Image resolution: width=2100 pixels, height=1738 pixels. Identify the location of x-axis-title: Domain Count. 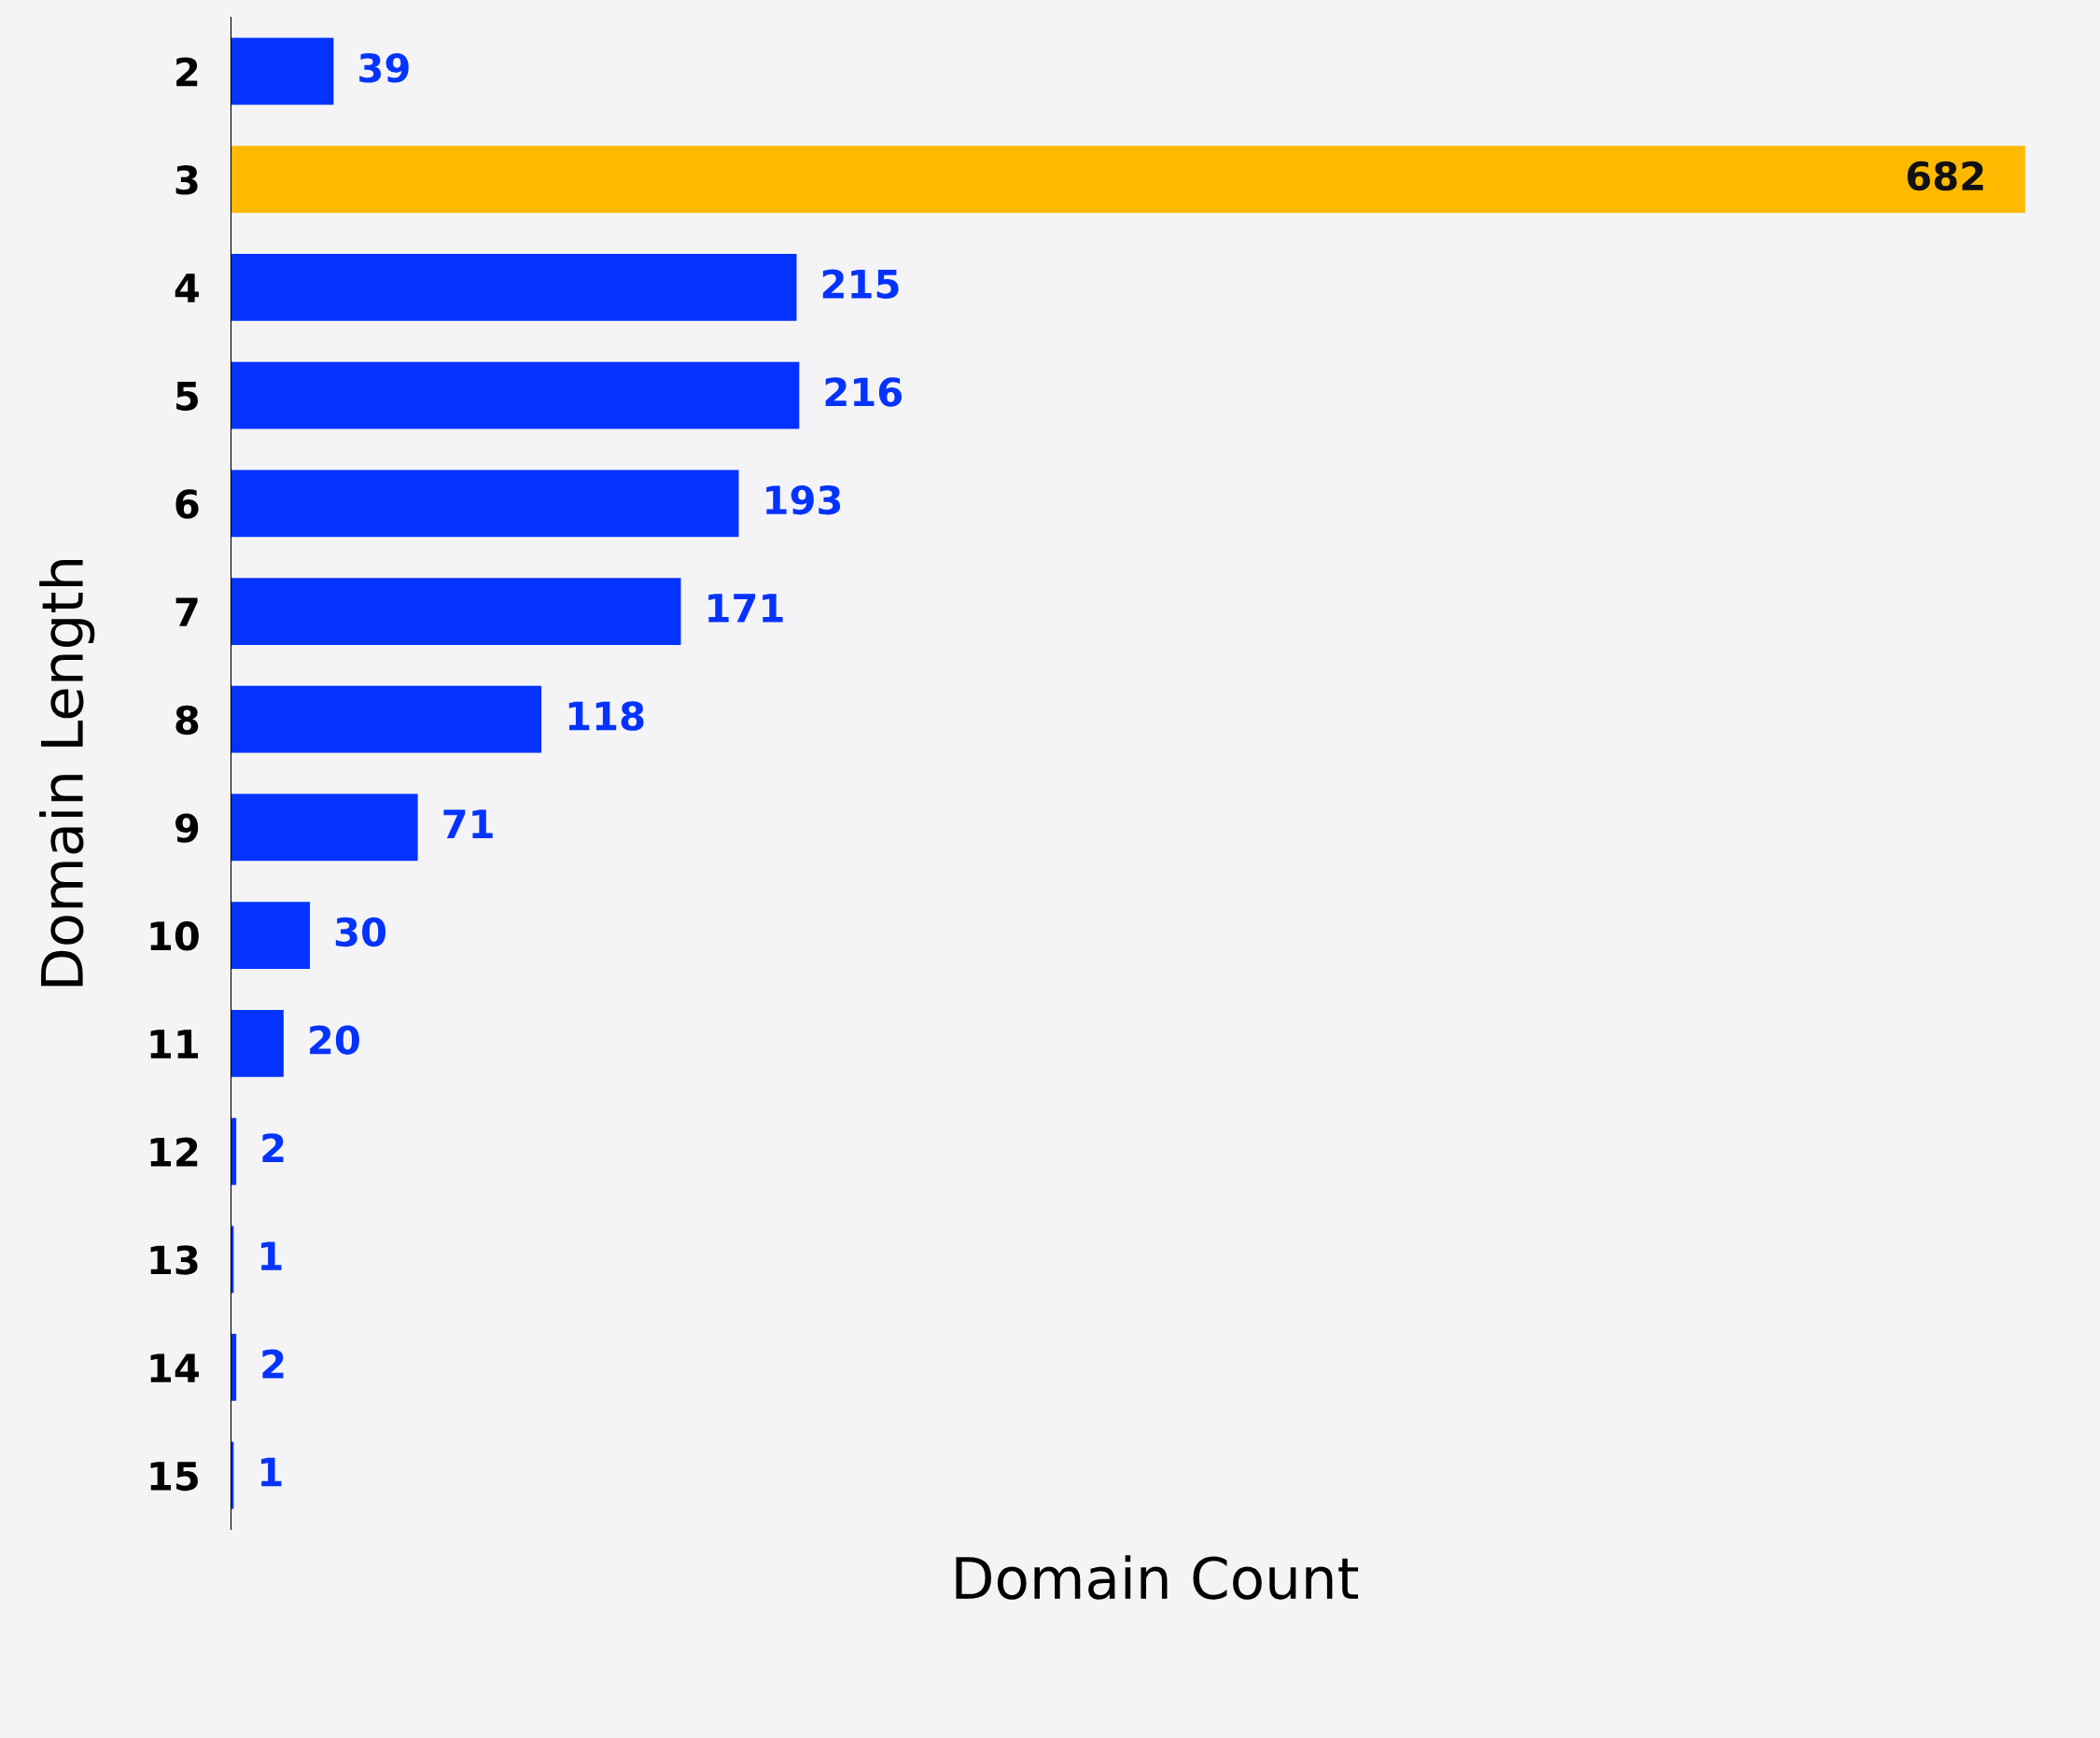
(1157, 1577).